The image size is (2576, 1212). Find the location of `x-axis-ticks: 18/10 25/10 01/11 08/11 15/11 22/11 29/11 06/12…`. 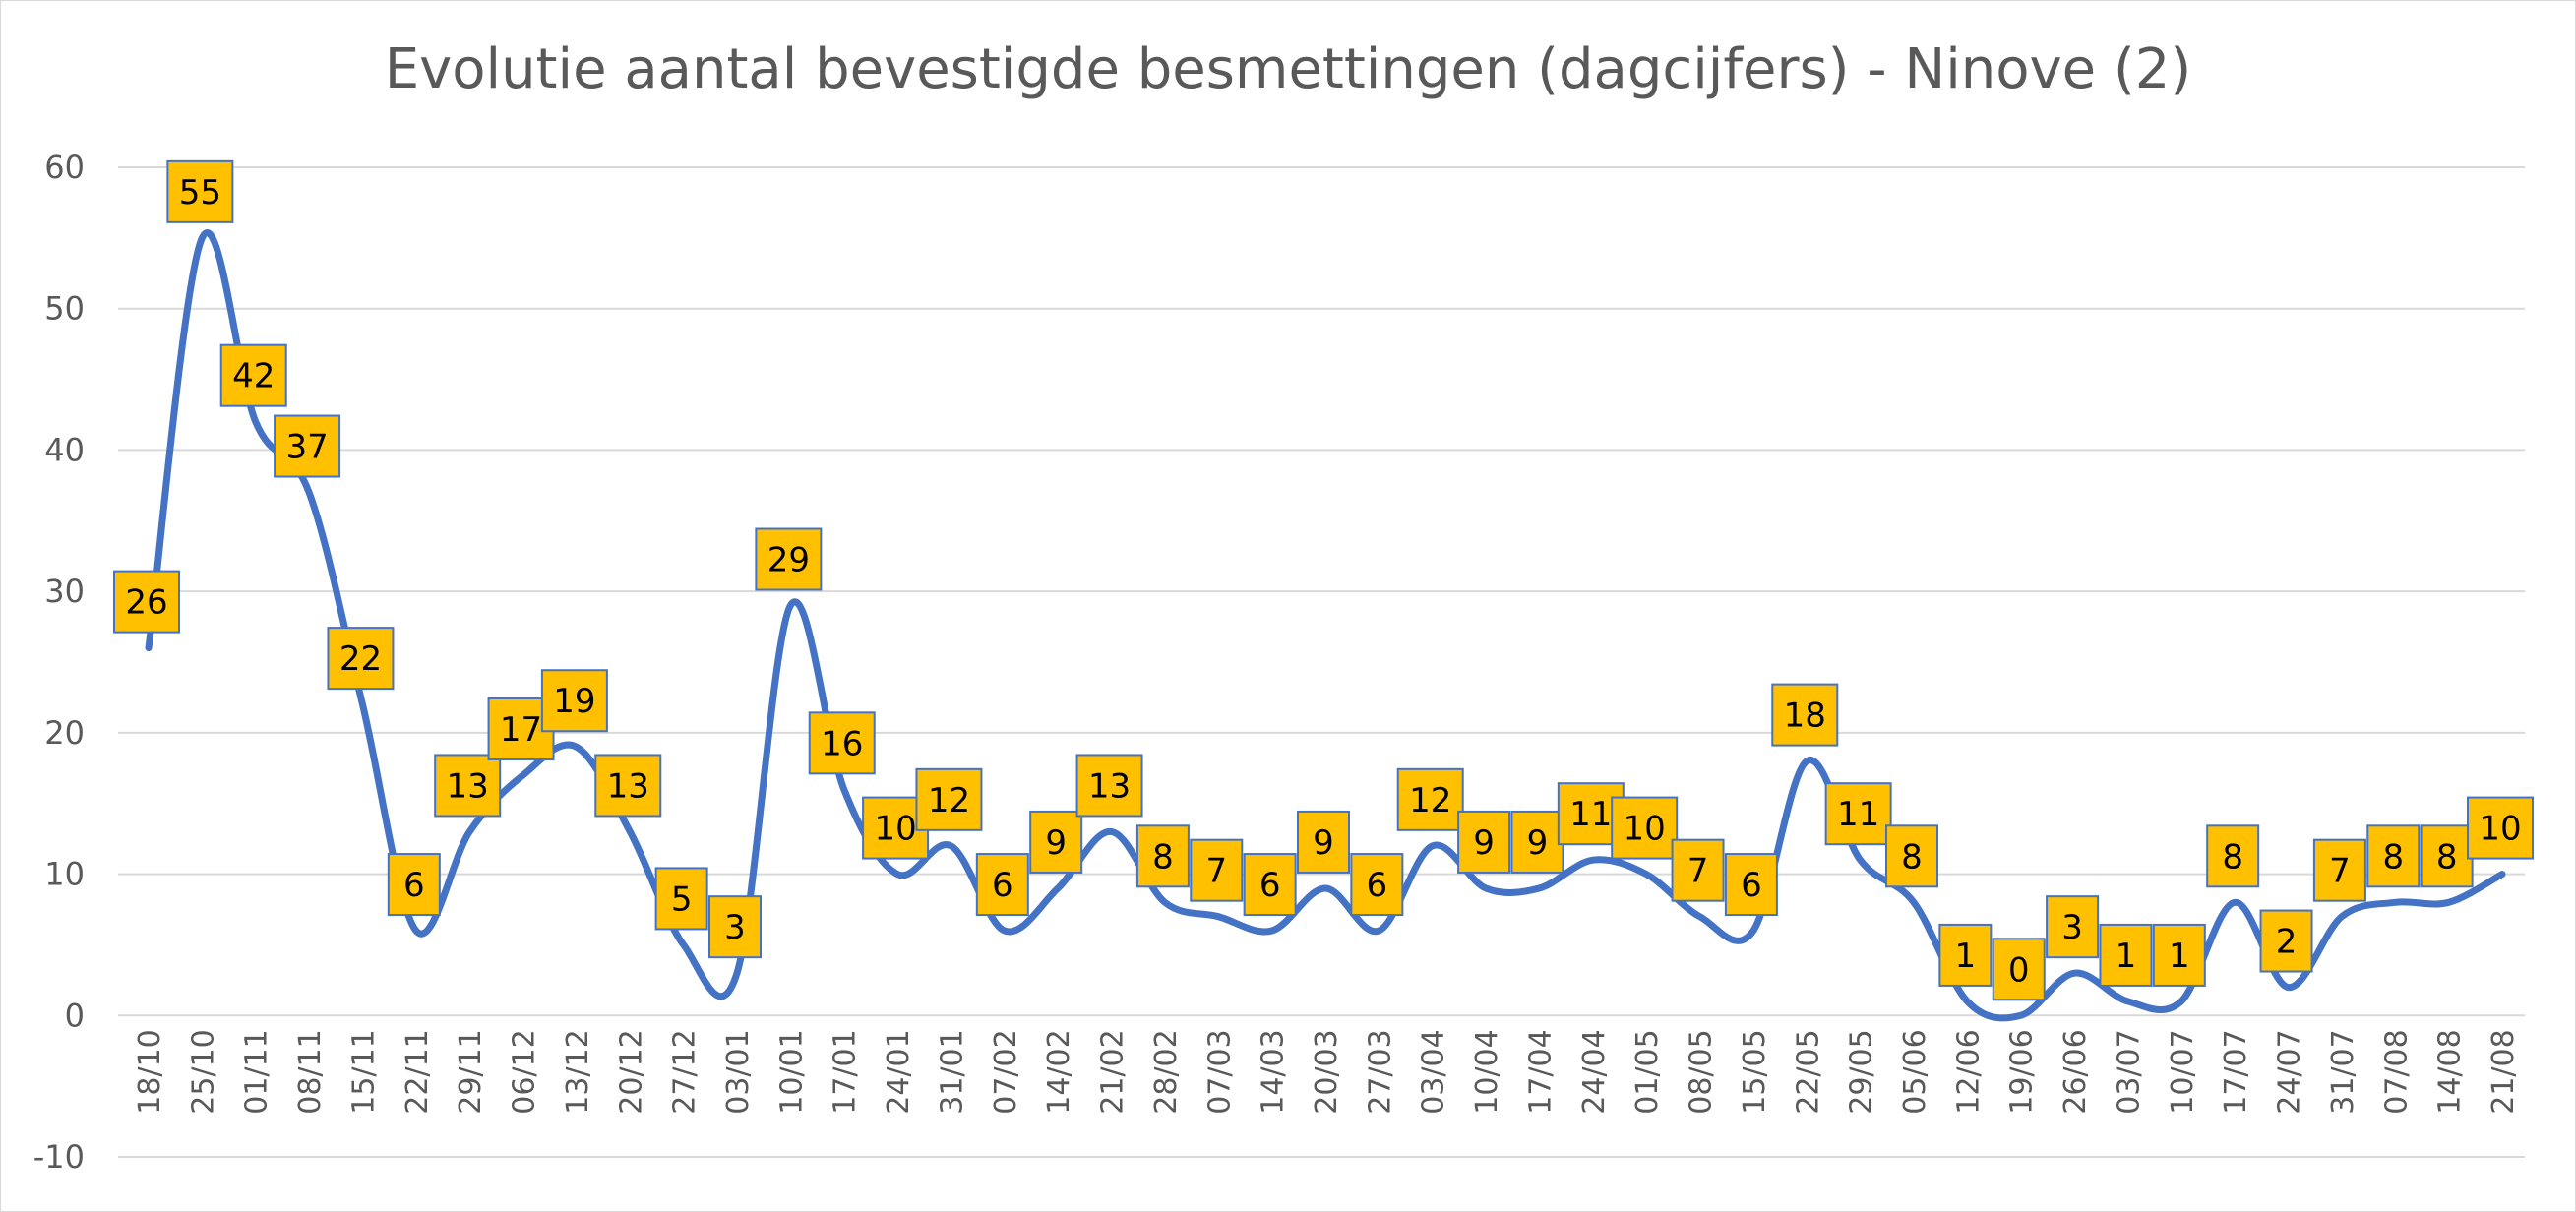

x-axis-ticks: 18/10 25/10 01/11 08/11 15/11 22/11 29/11 06/12… is located at coordinates (1327, 1071).